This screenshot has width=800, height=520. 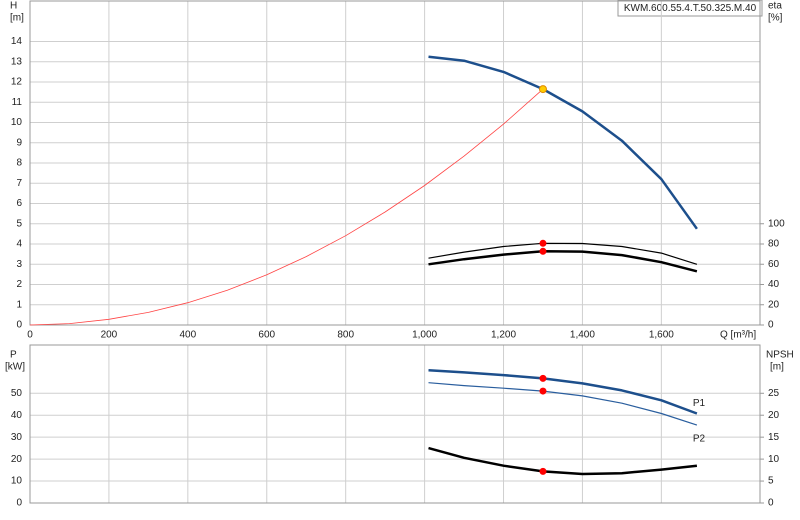 I want to click on y-tick-label: 8, so click(x=19, y=163).